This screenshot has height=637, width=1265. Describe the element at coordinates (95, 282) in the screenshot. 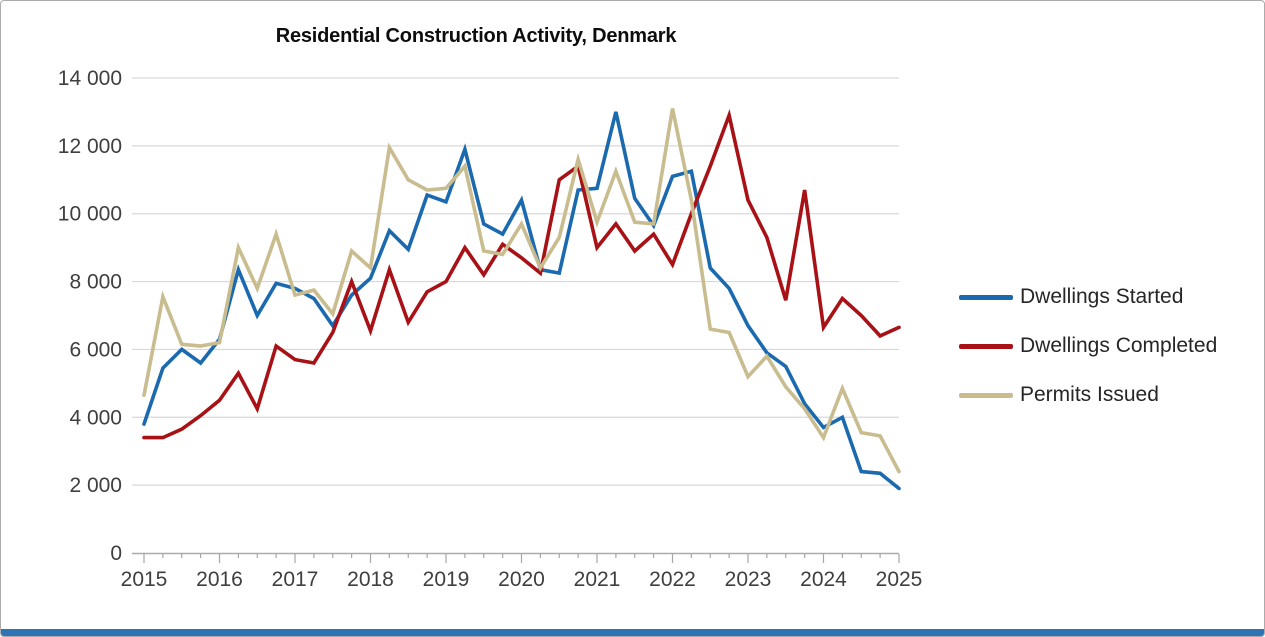

I see `y-axis-tick-label: 8 000` at that location.